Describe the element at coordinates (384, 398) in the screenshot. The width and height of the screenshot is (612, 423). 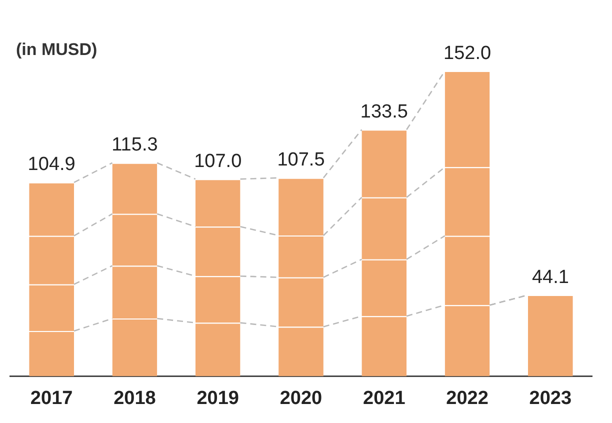
I see `x-tick-label: 2021` at that location.